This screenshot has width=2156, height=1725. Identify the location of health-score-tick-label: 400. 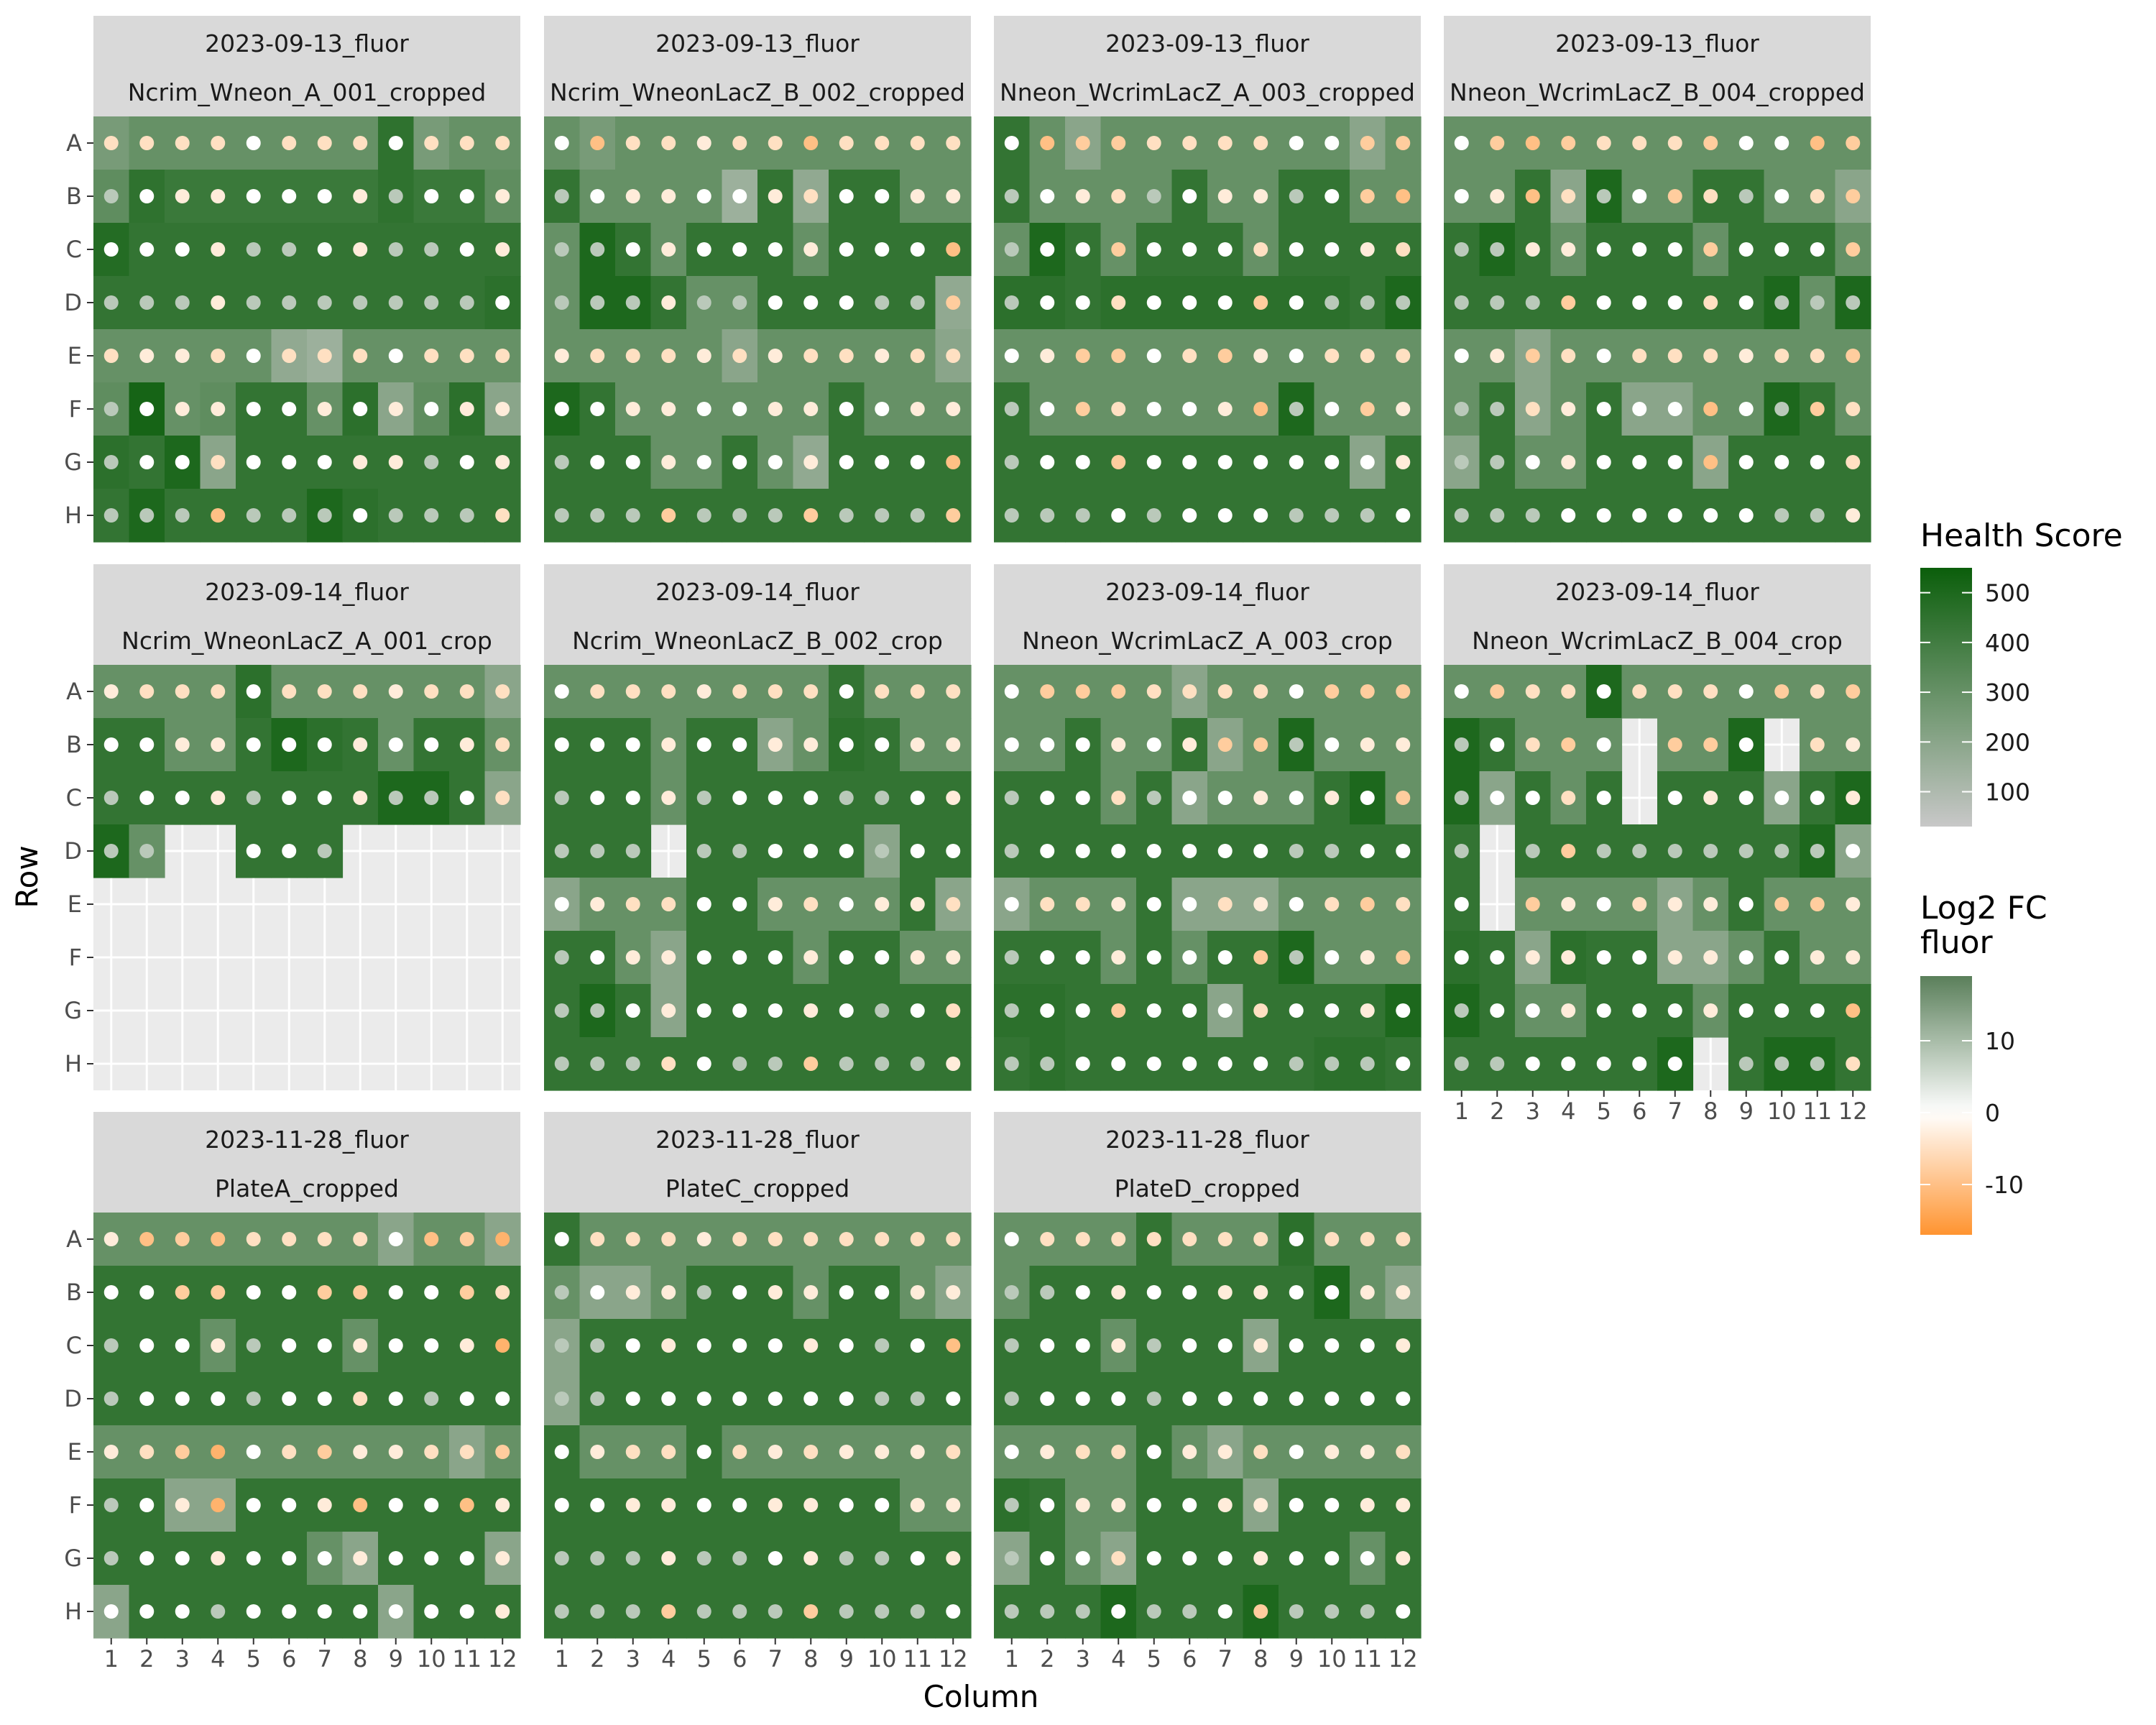
(2007, 643).